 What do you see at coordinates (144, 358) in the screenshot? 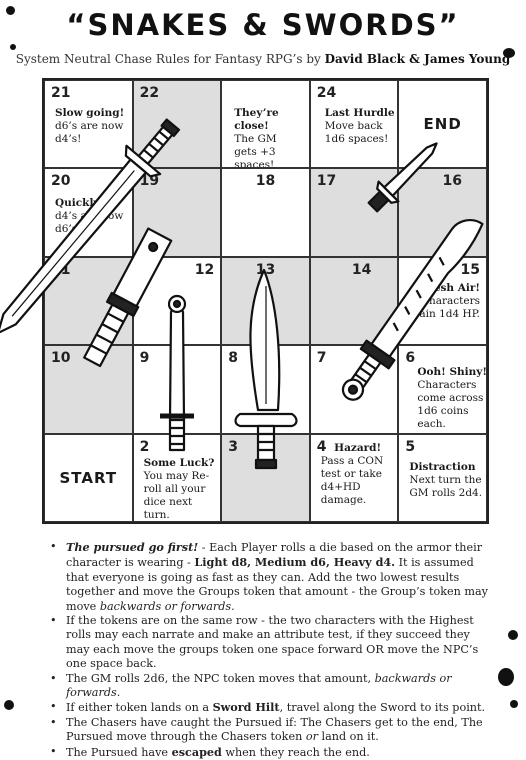
I see `space-number: 9` at bounding box center [144, 358].